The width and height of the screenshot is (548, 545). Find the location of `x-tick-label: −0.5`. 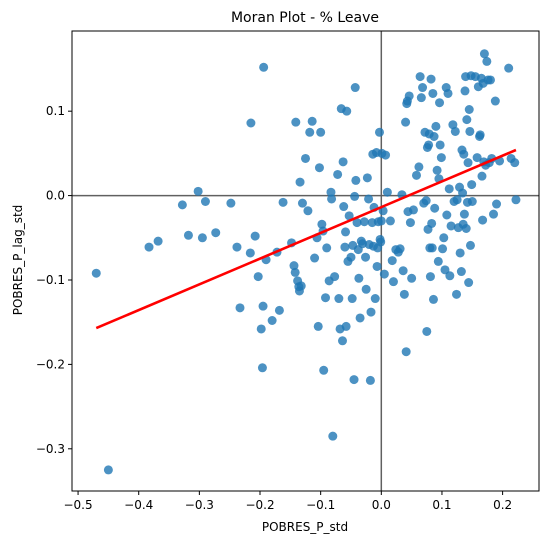

x-tick-label: −0.5 is located at coordinates (77, 505).